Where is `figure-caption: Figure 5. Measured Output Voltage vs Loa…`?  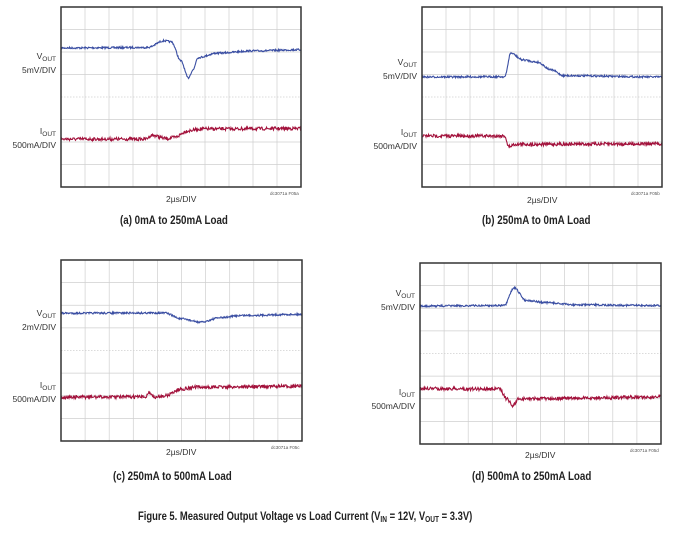
figure-caption: Figure 5. Measured Output Voltage vs Loa… is located at coordinates (305, 517).